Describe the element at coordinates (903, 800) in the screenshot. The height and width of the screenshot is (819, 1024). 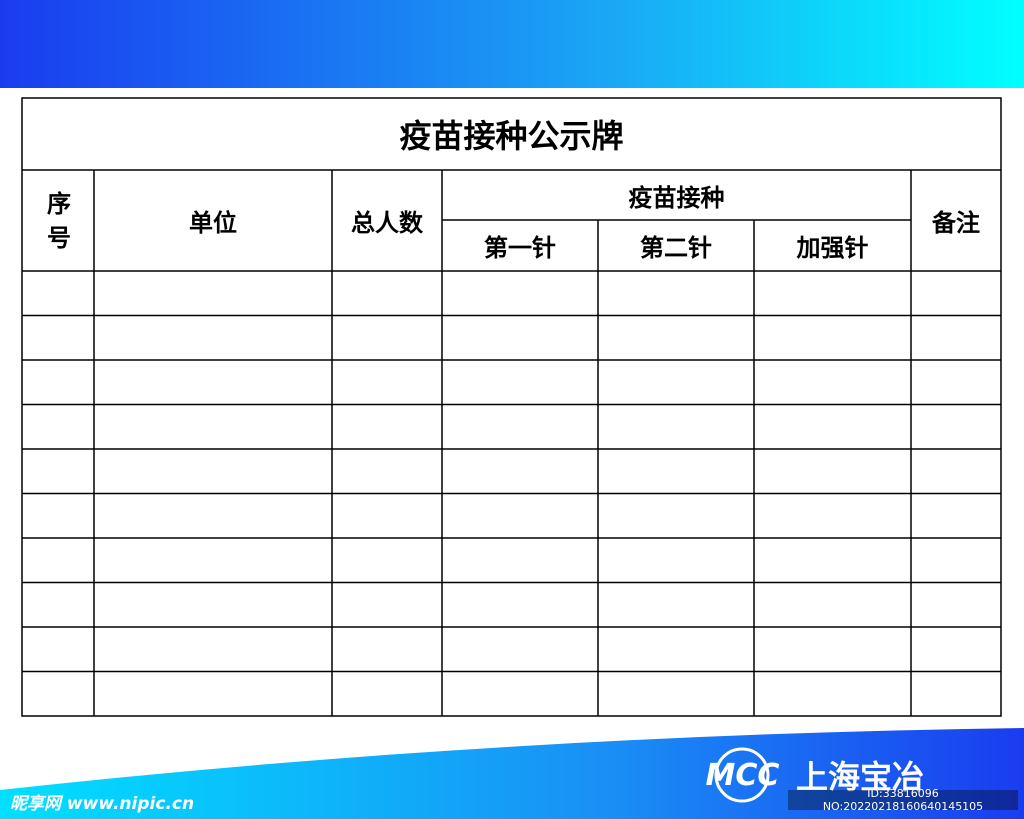
I see `image-id: ID:33816096 NO:20220218160640145105` at that location.